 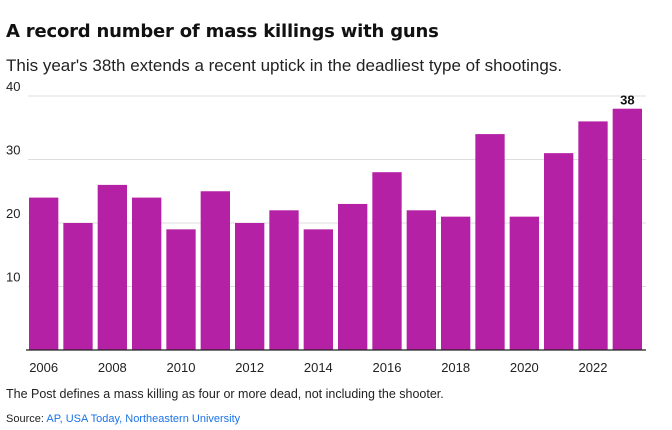 What do you see at coordinates (112, 267) in the screenshot?
I see `bar-2008` at bounding box center [112, 267].